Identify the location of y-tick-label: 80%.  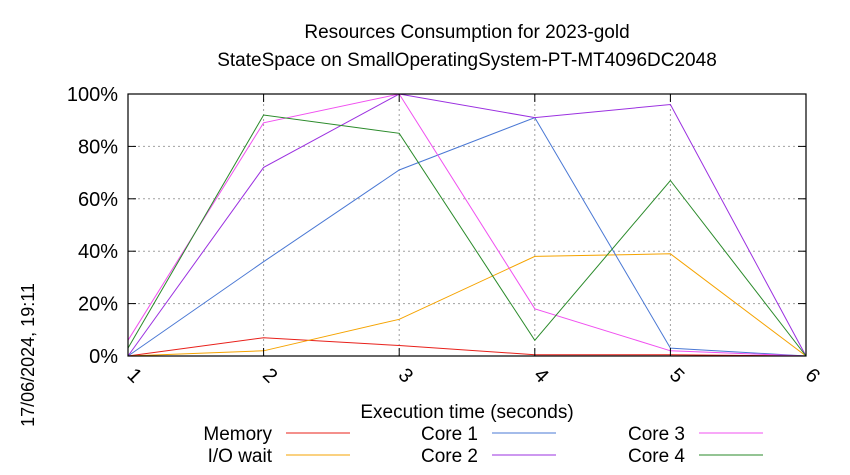
(98, 147).